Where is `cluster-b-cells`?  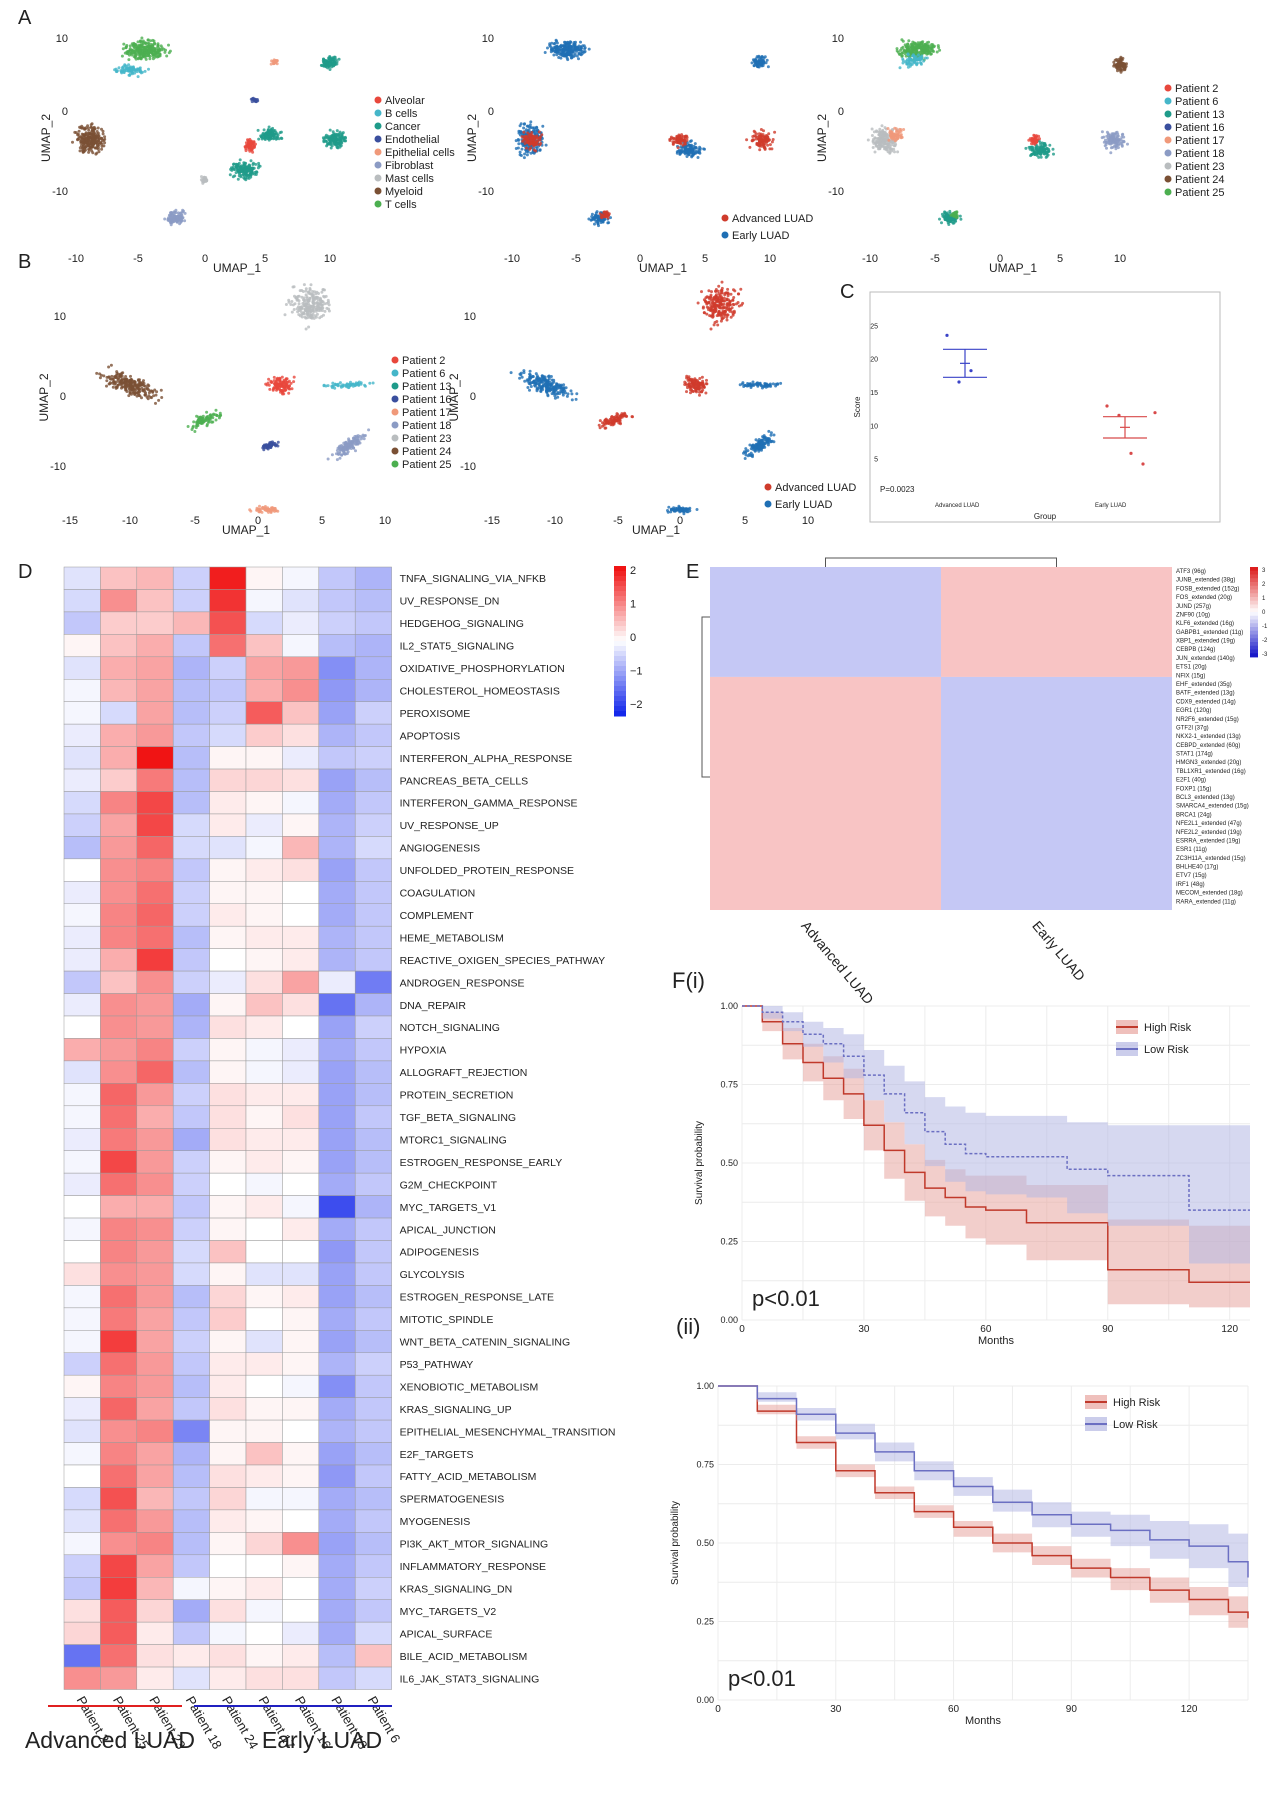 cluster-b-cells is located at coordinates (131, 71).